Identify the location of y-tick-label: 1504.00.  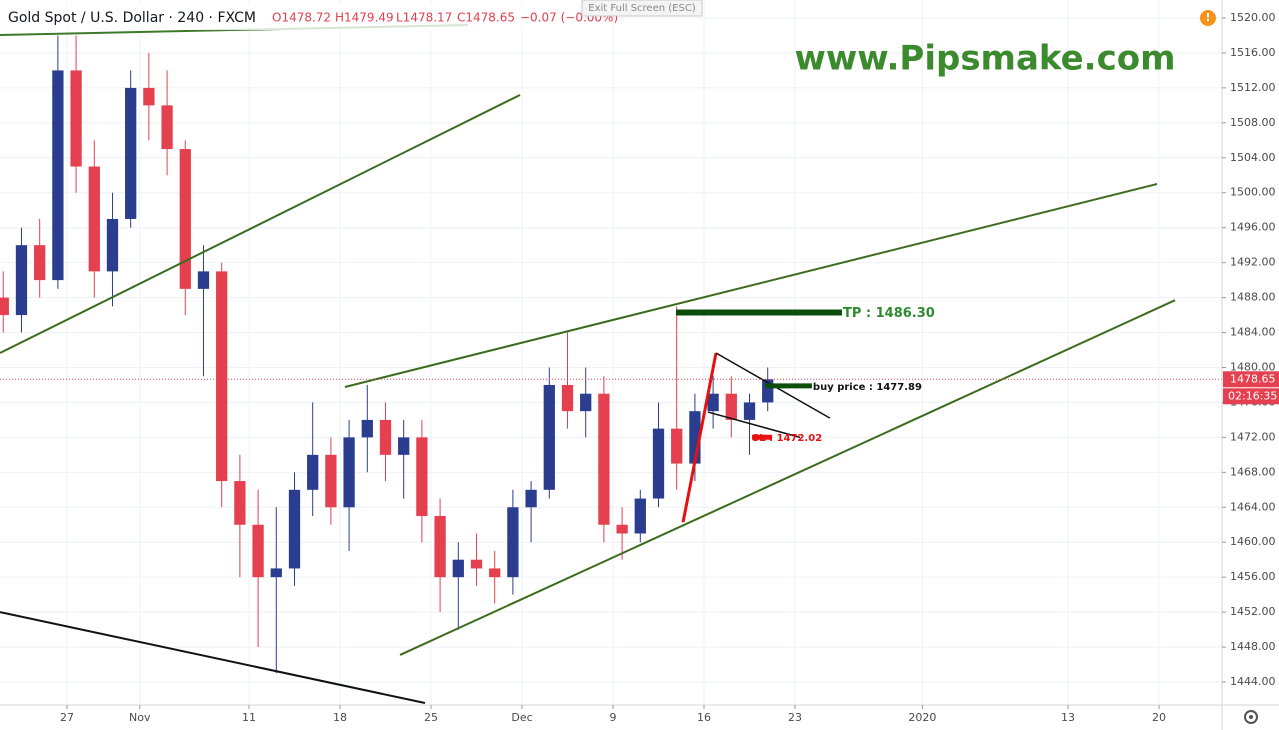
(1253, 157).